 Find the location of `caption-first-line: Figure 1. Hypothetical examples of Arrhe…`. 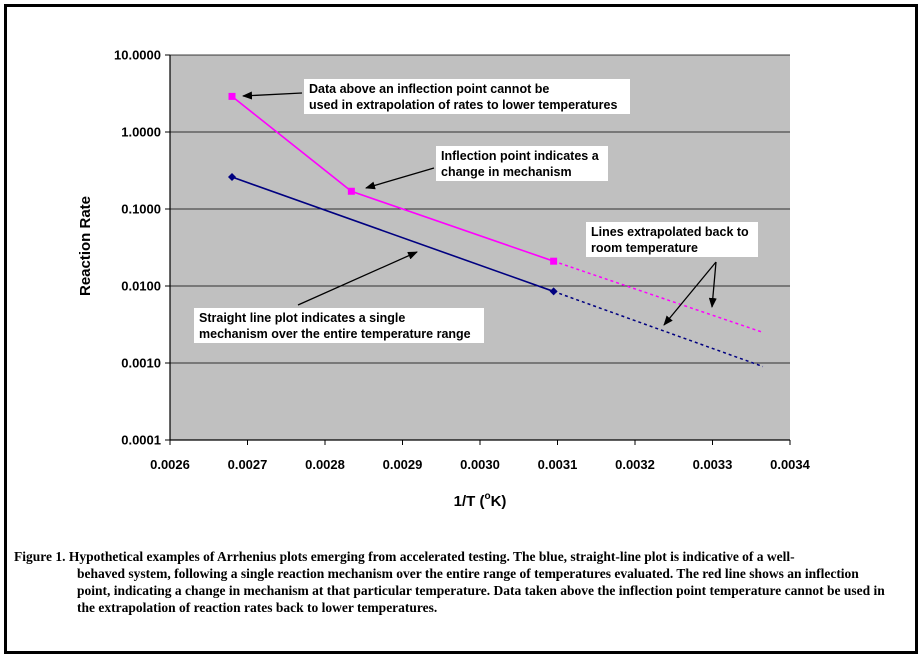

caption-first-line: Figure 1. Hypothetical examples of Arrhe… is located at coordinates (404, 556).